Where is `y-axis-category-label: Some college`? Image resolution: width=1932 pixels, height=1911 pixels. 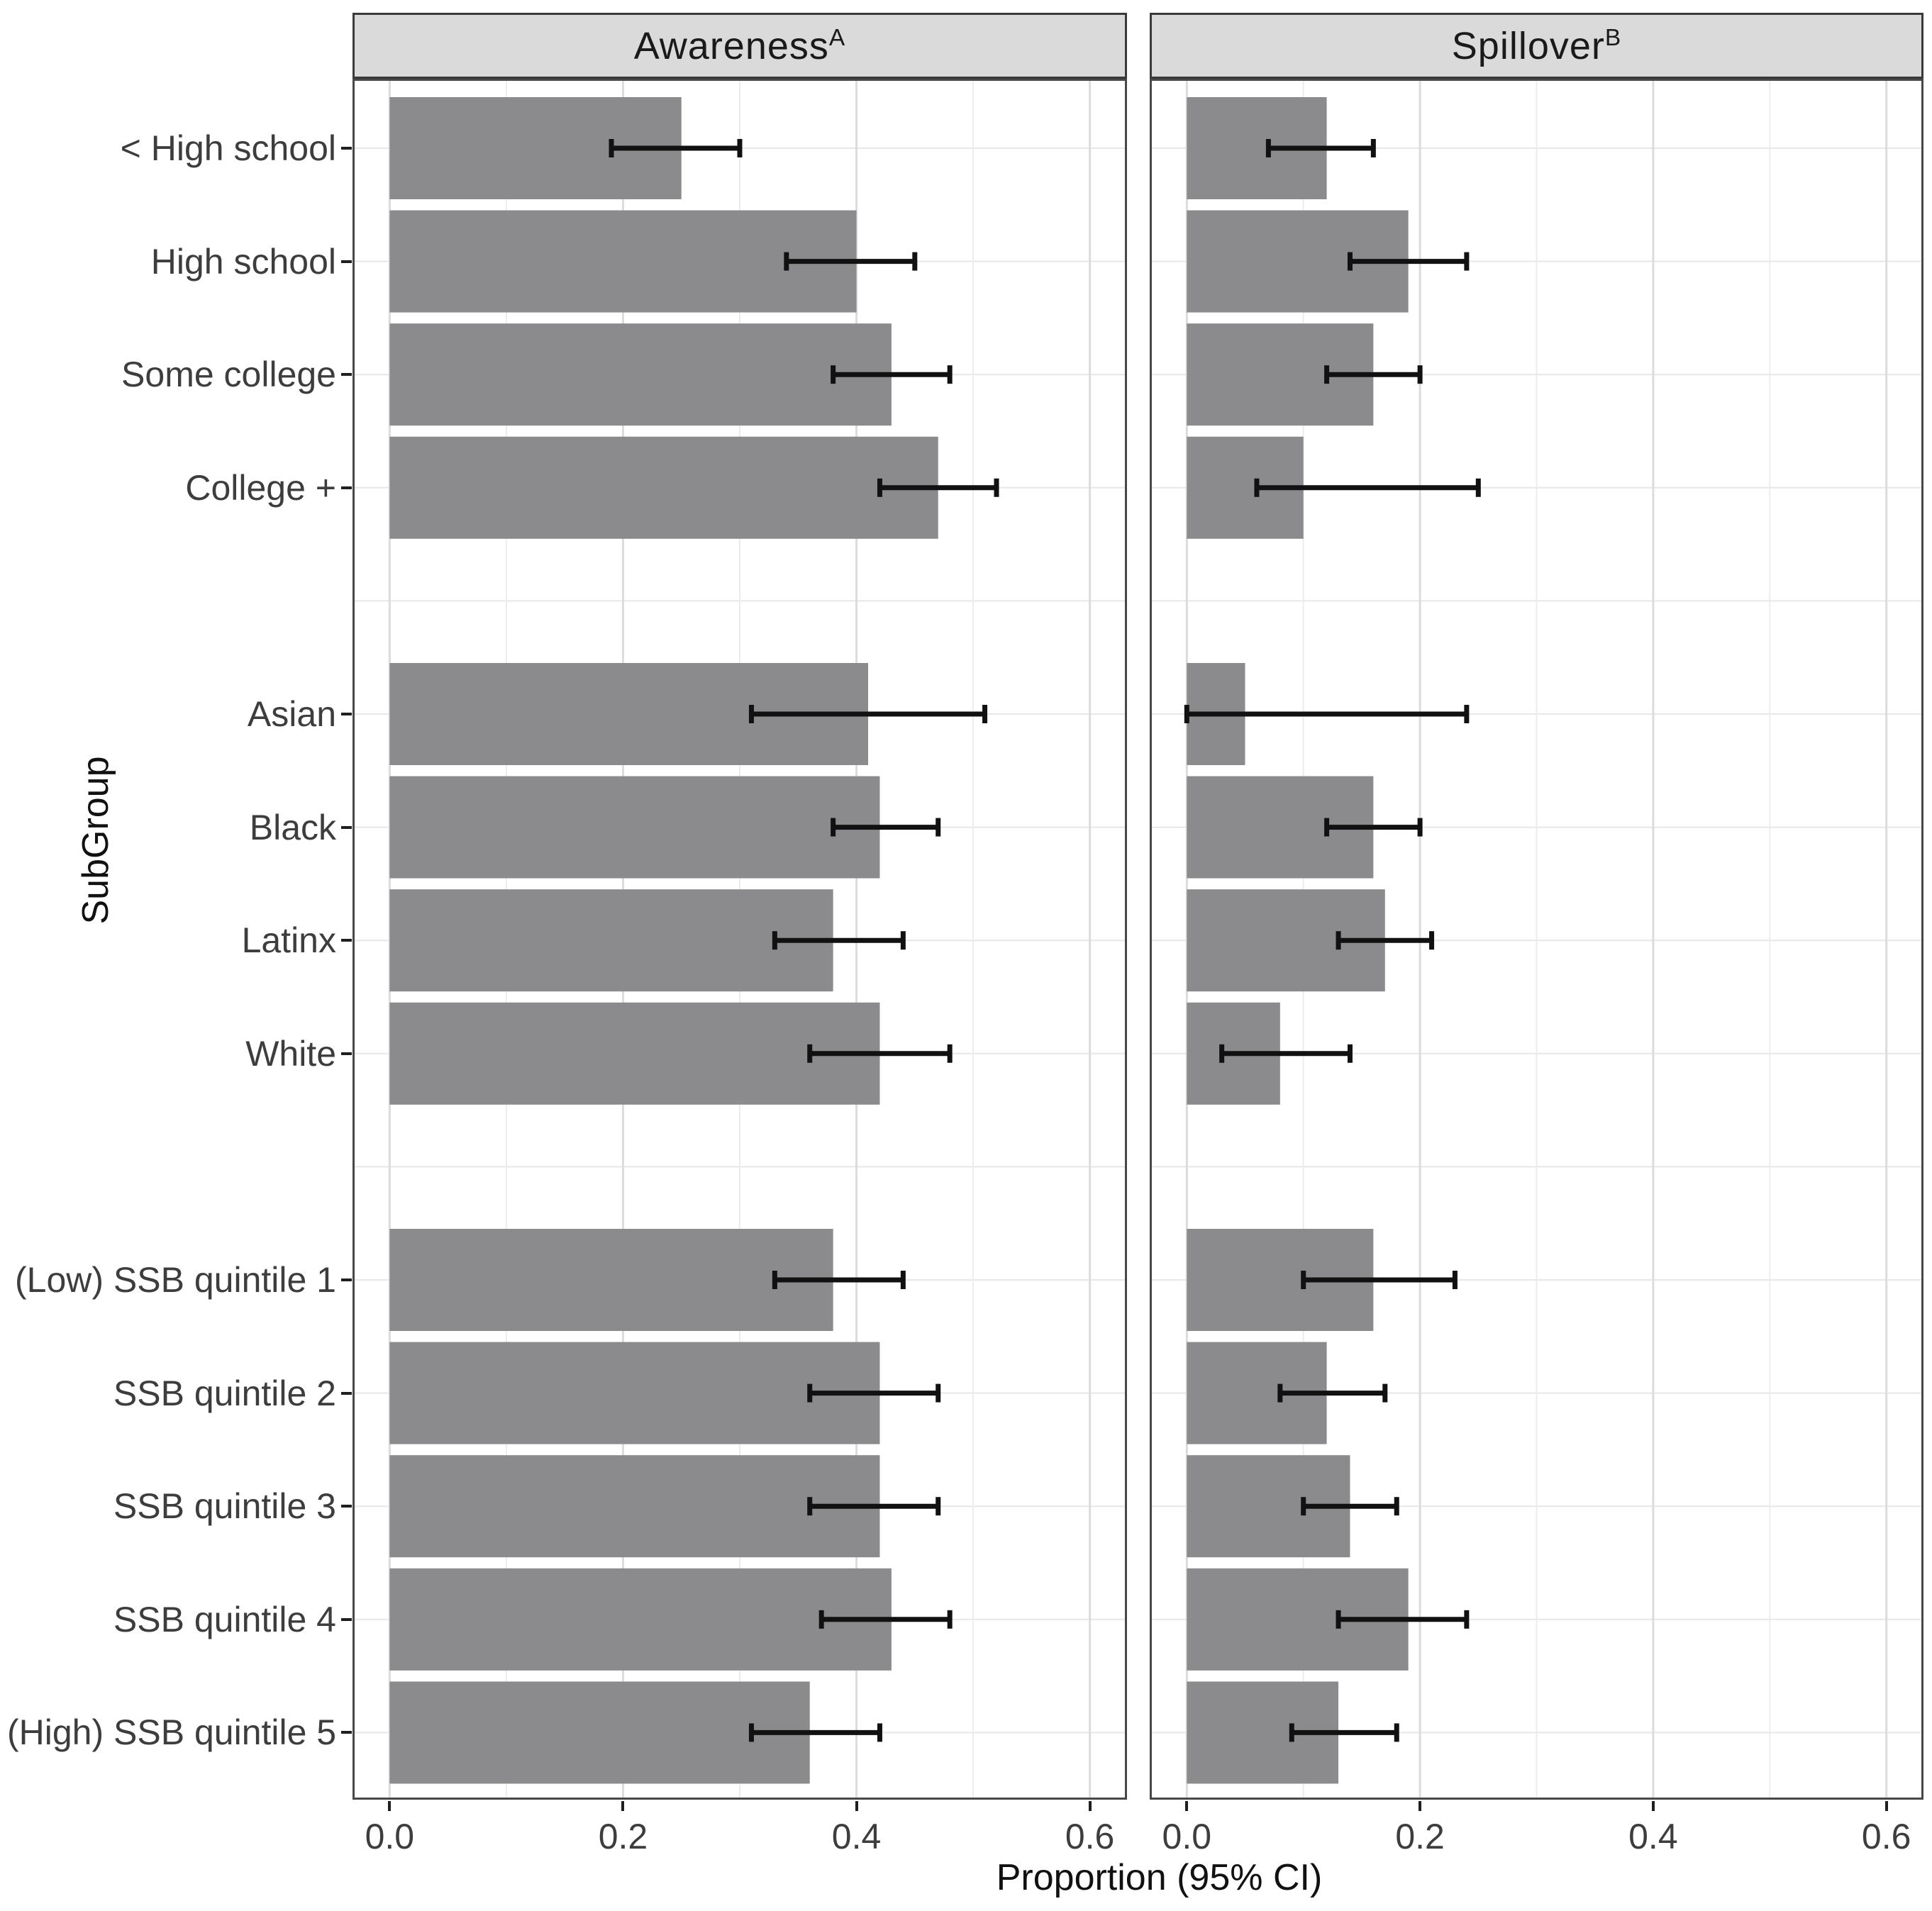
y-axis-category-label: Some college is located at coordinates (228, 375).